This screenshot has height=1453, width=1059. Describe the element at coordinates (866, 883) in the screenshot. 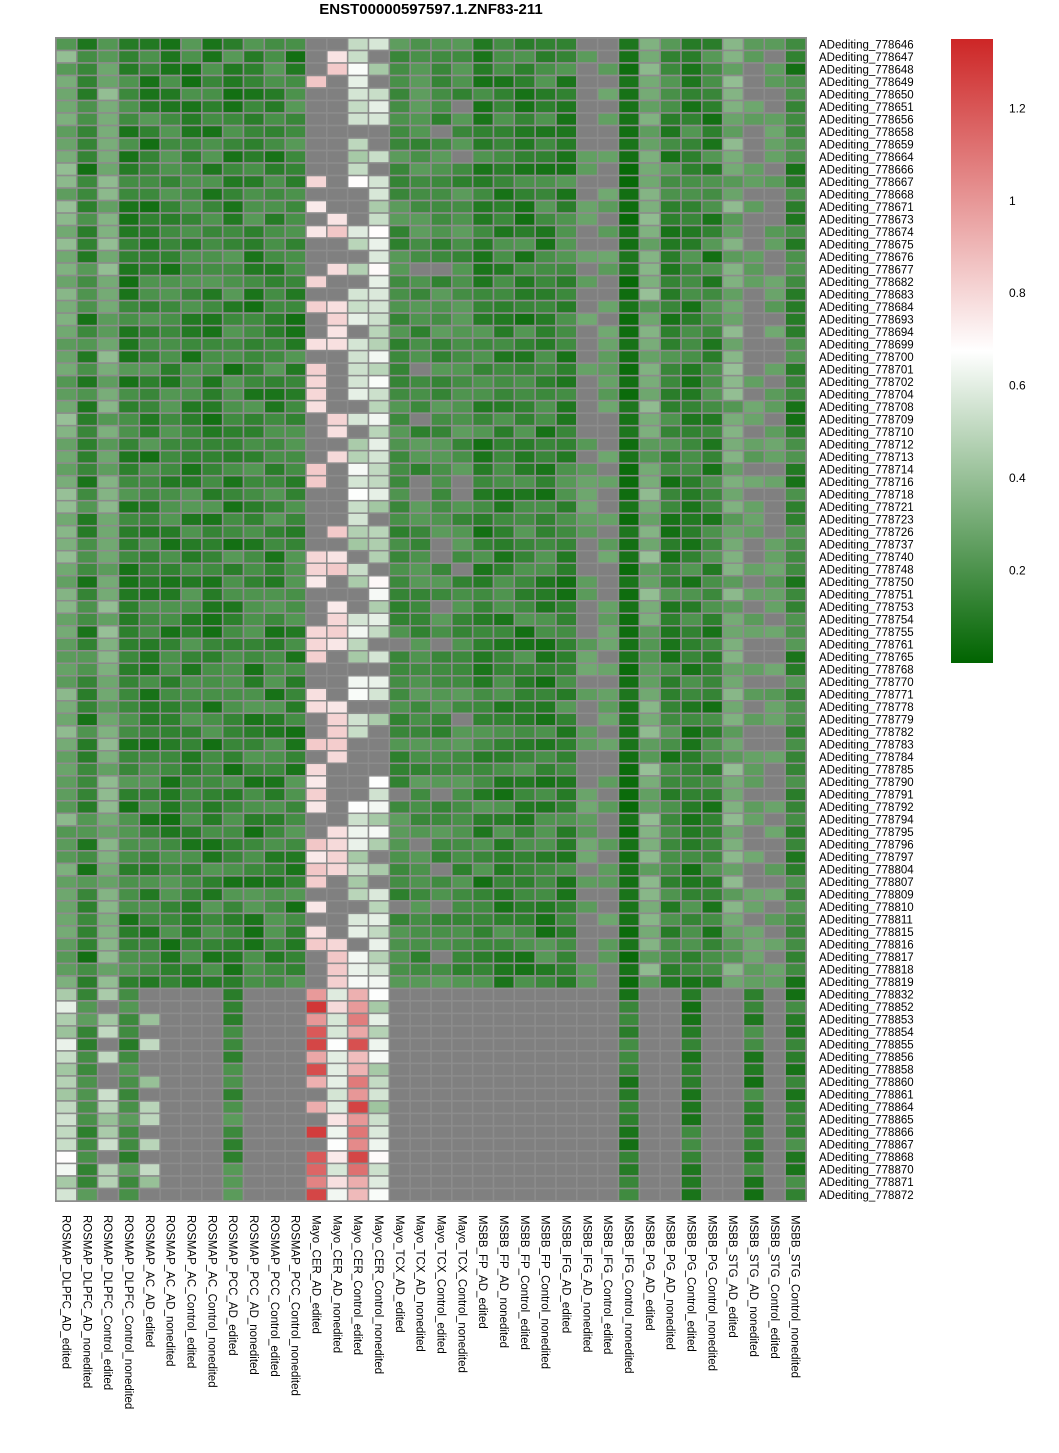

I see `row-label: ADediting_778807` at that location.